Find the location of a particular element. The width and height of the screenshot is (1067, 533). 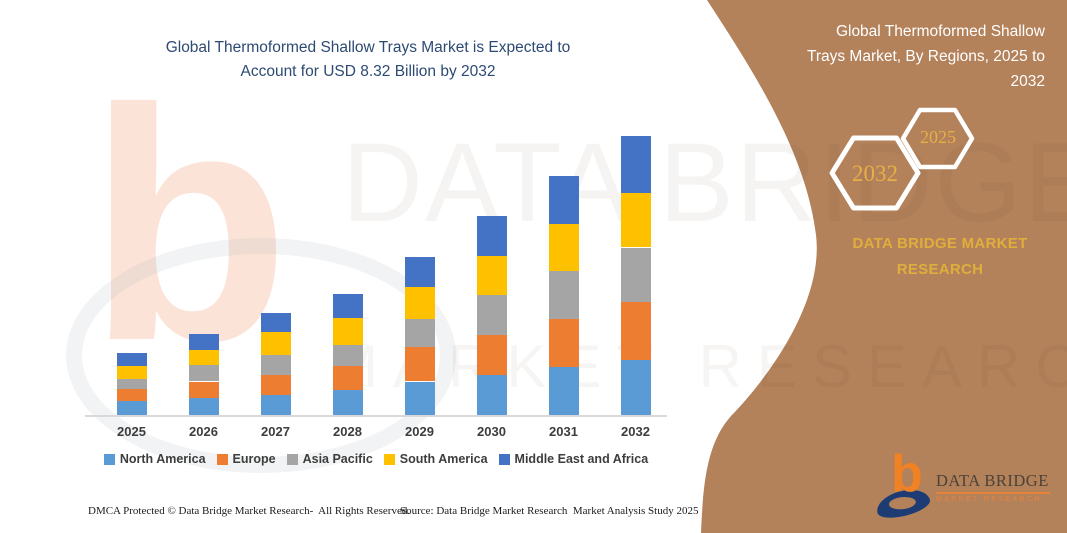

logo-subtitle: MARKET RESEARCH is located at coordinates (989, 499).